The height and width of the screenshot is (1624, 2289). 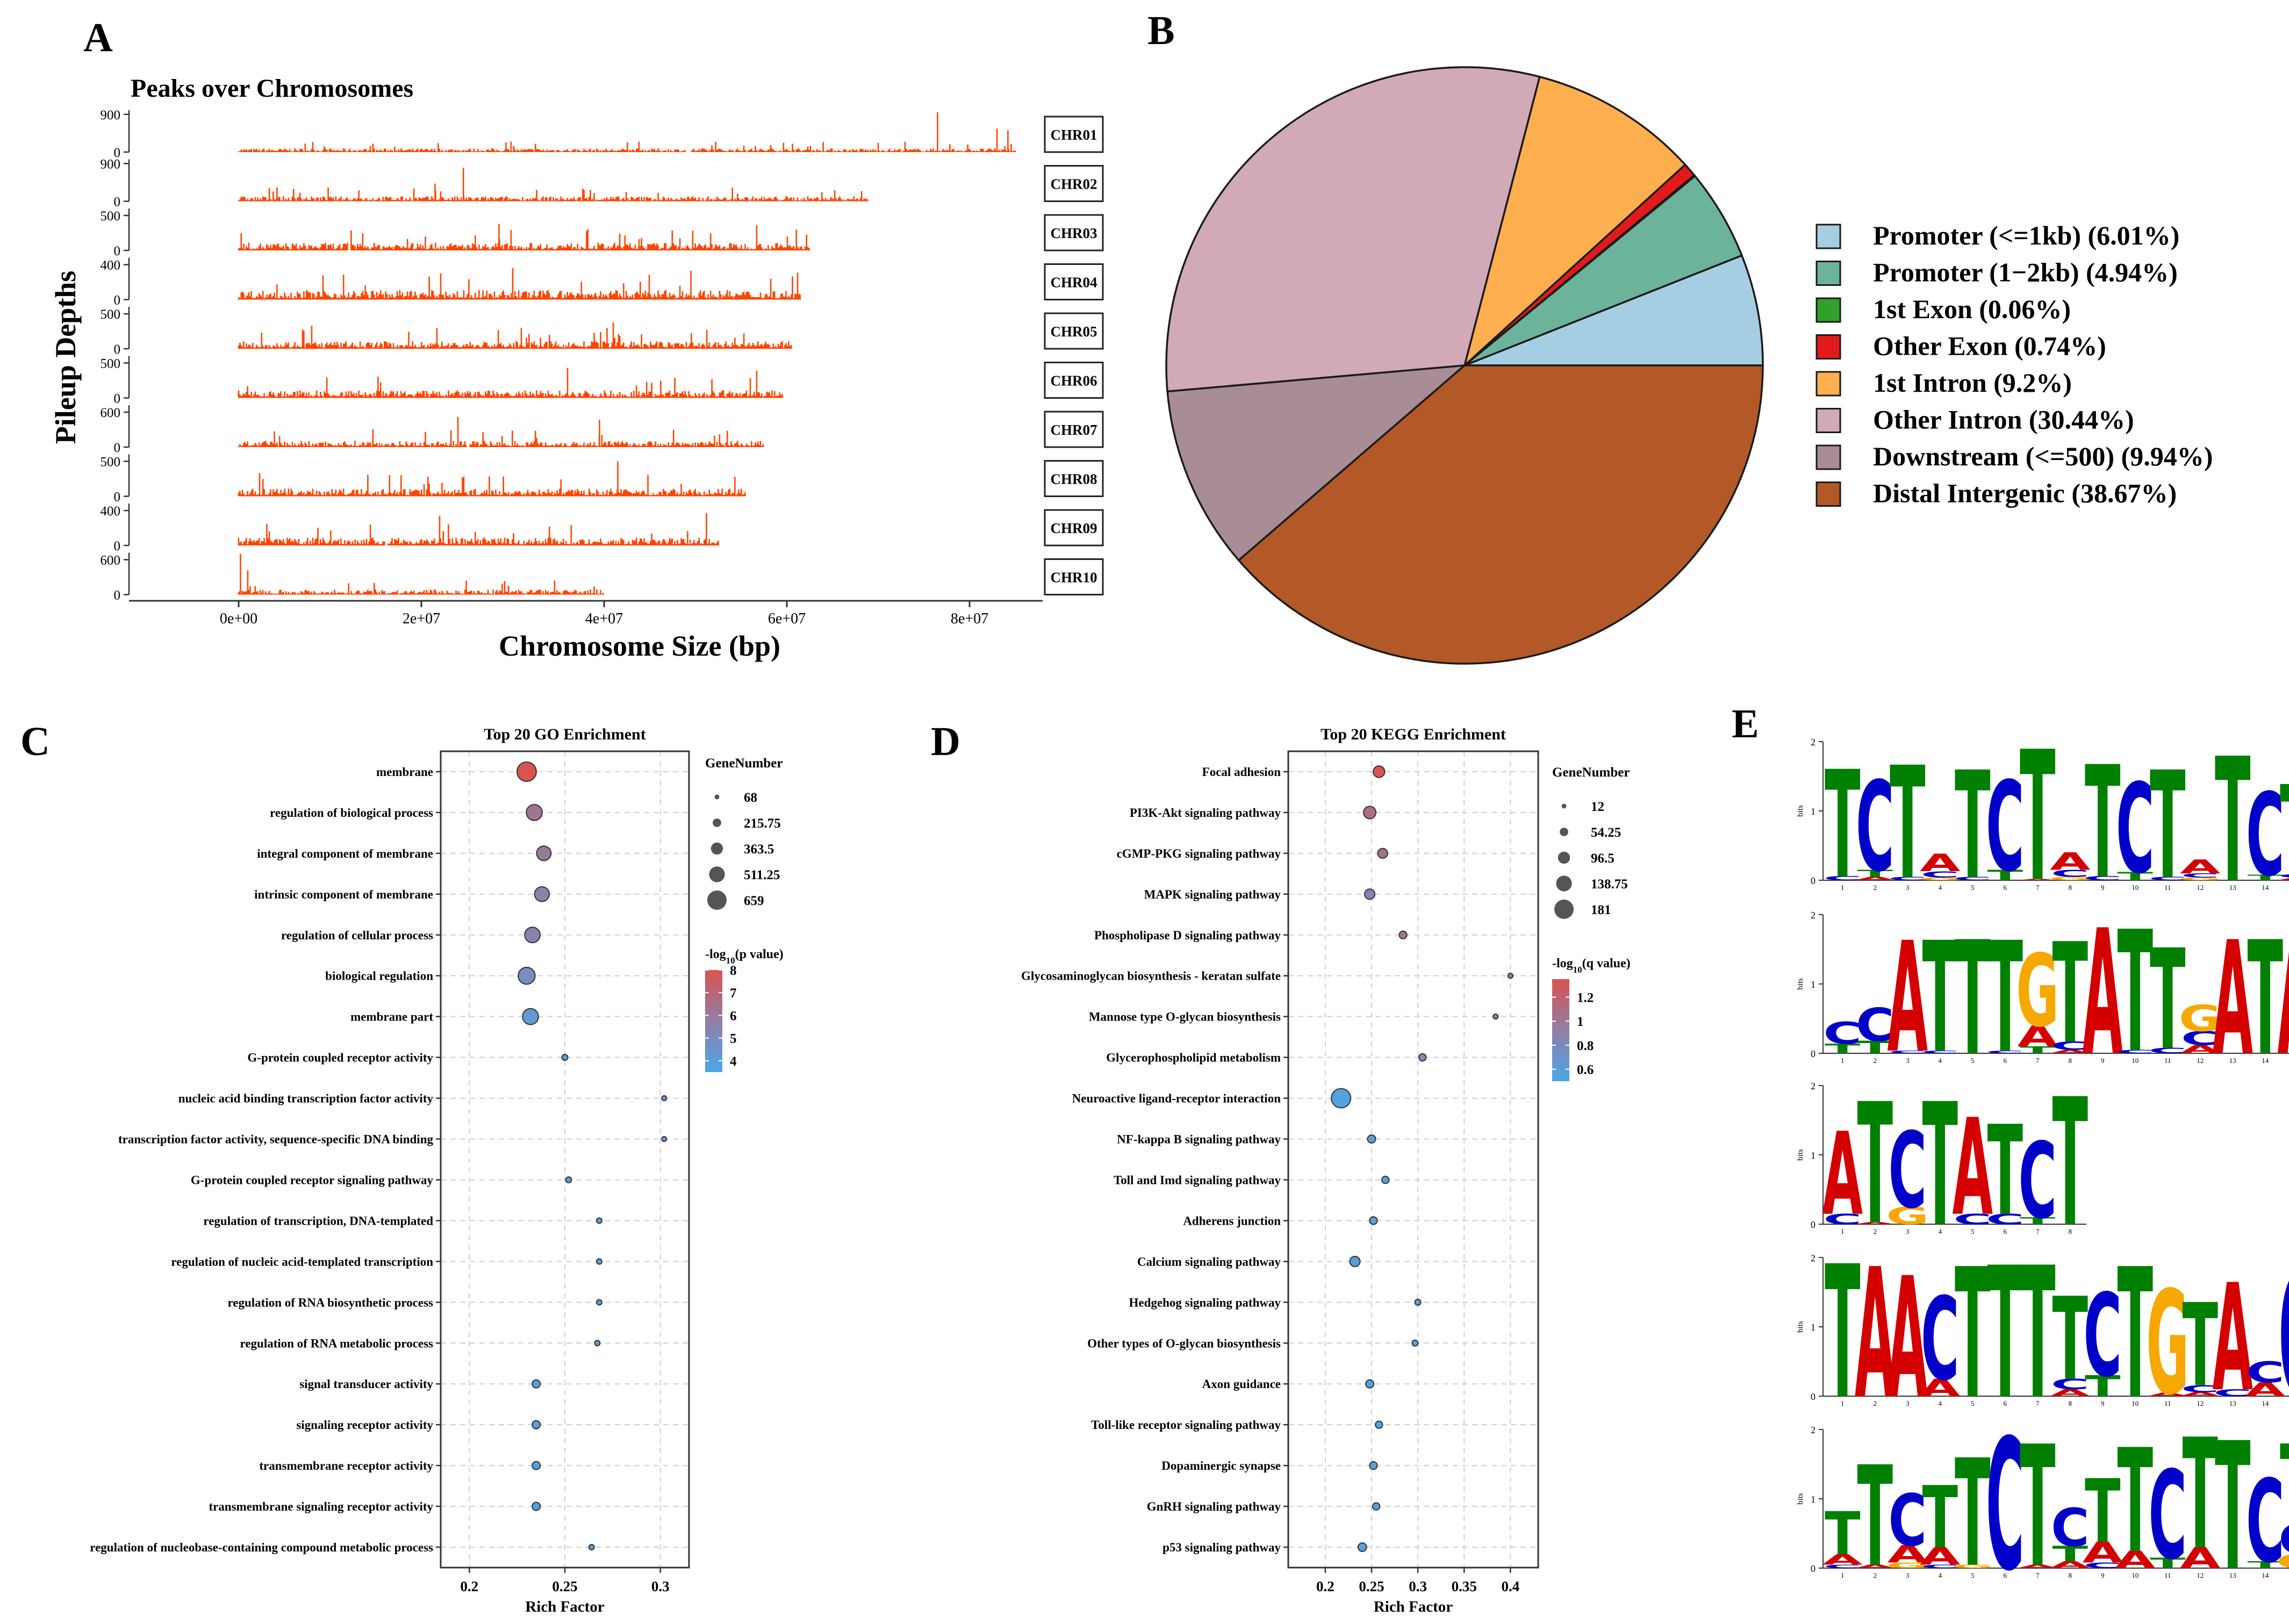 I want to click on color-tick-label: 6, so click(x=733, y=1016).